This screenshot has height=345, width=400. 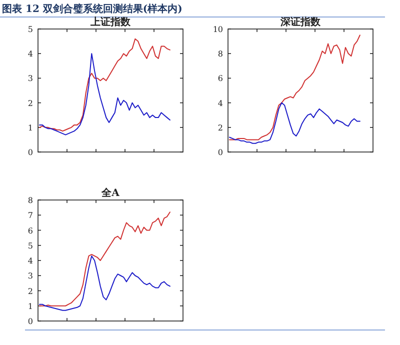 What do you see at coordinates (92, 9) in the screenshot?
I see `text: 图表 12 双剑合璧系统回测结果(样本内)` at bounding box center [92, 9].